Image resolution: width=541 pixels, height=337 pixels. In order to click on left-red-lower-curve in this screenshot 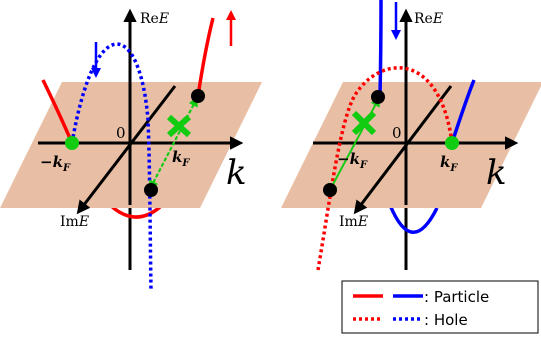, I will do `click(135, 211)`.